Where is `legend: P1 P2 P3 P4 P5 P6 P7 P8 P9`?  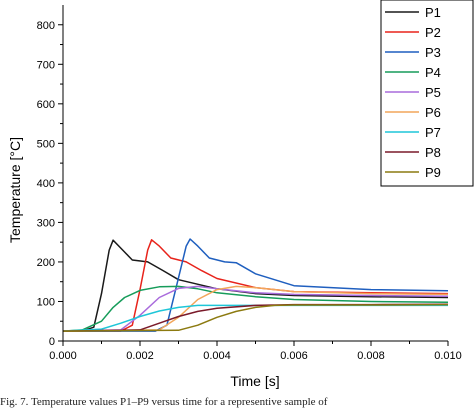
legend: P1 P2 P3 P4 P5 P6 P7 P8 P9 is located at coordinates (427, 93).